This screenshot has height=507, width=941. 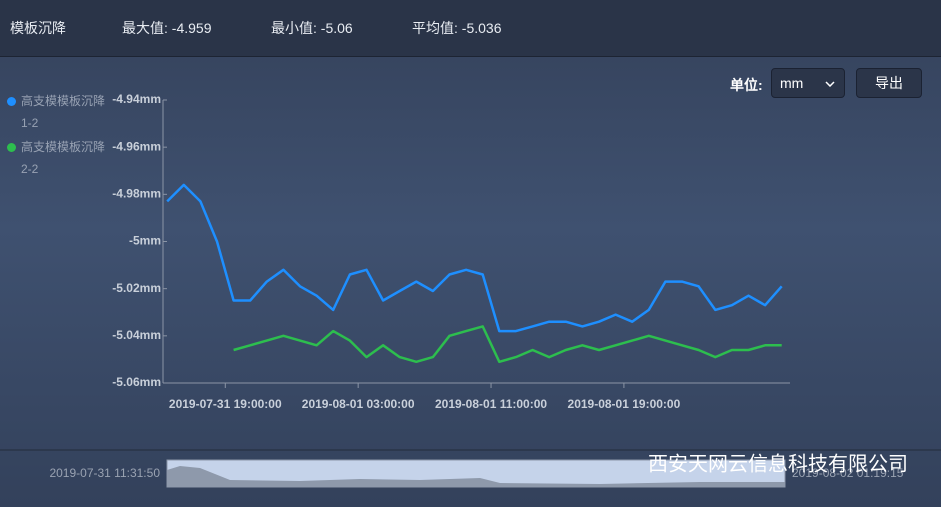 What do you see at coordinates (491, 404) in the screenshot?
I see `x-tick-label: 2019-08-01 11:00:00` at bounding box center [491, 404].